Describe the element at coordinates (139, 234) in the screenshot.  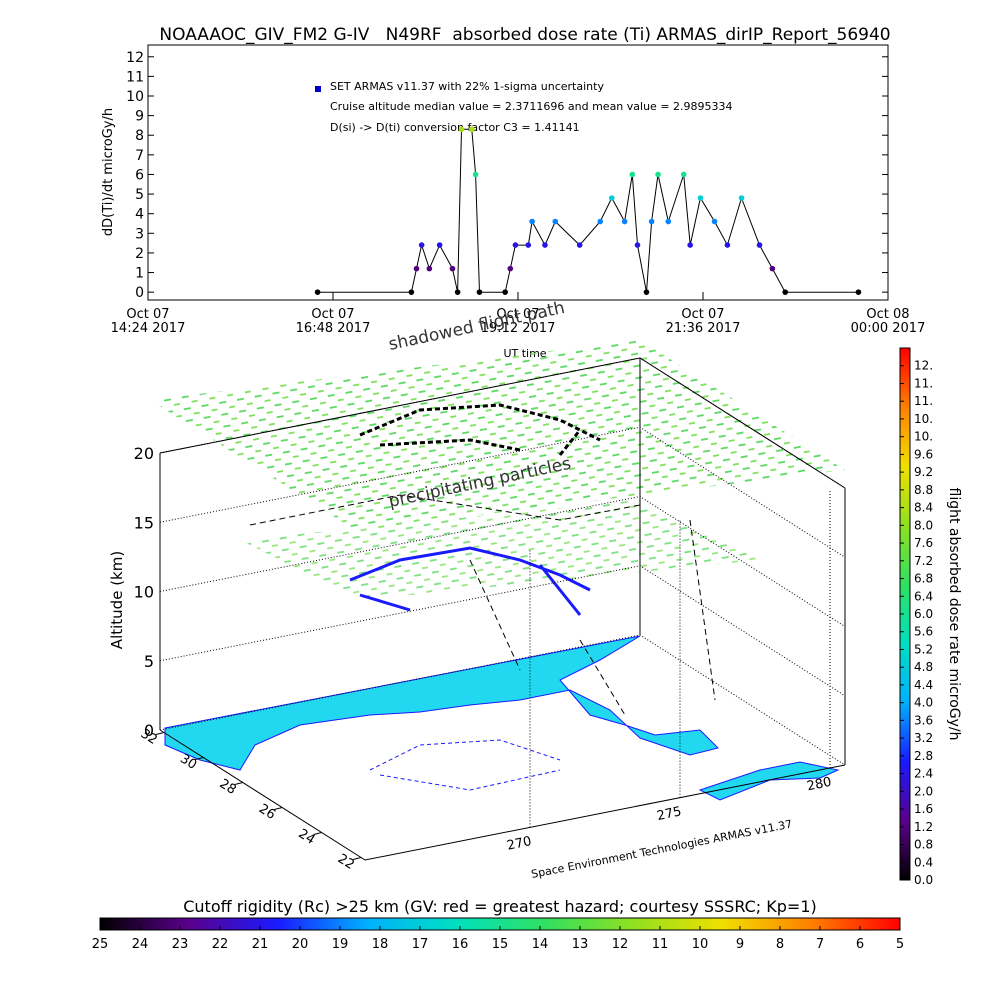
I see `y-tick-label: 3` at that location.